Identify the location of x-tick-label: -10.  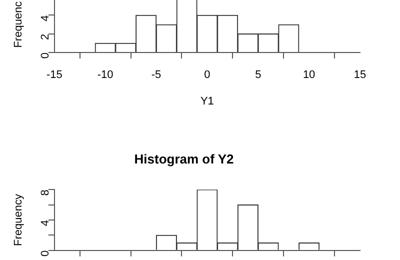
(105, 75).